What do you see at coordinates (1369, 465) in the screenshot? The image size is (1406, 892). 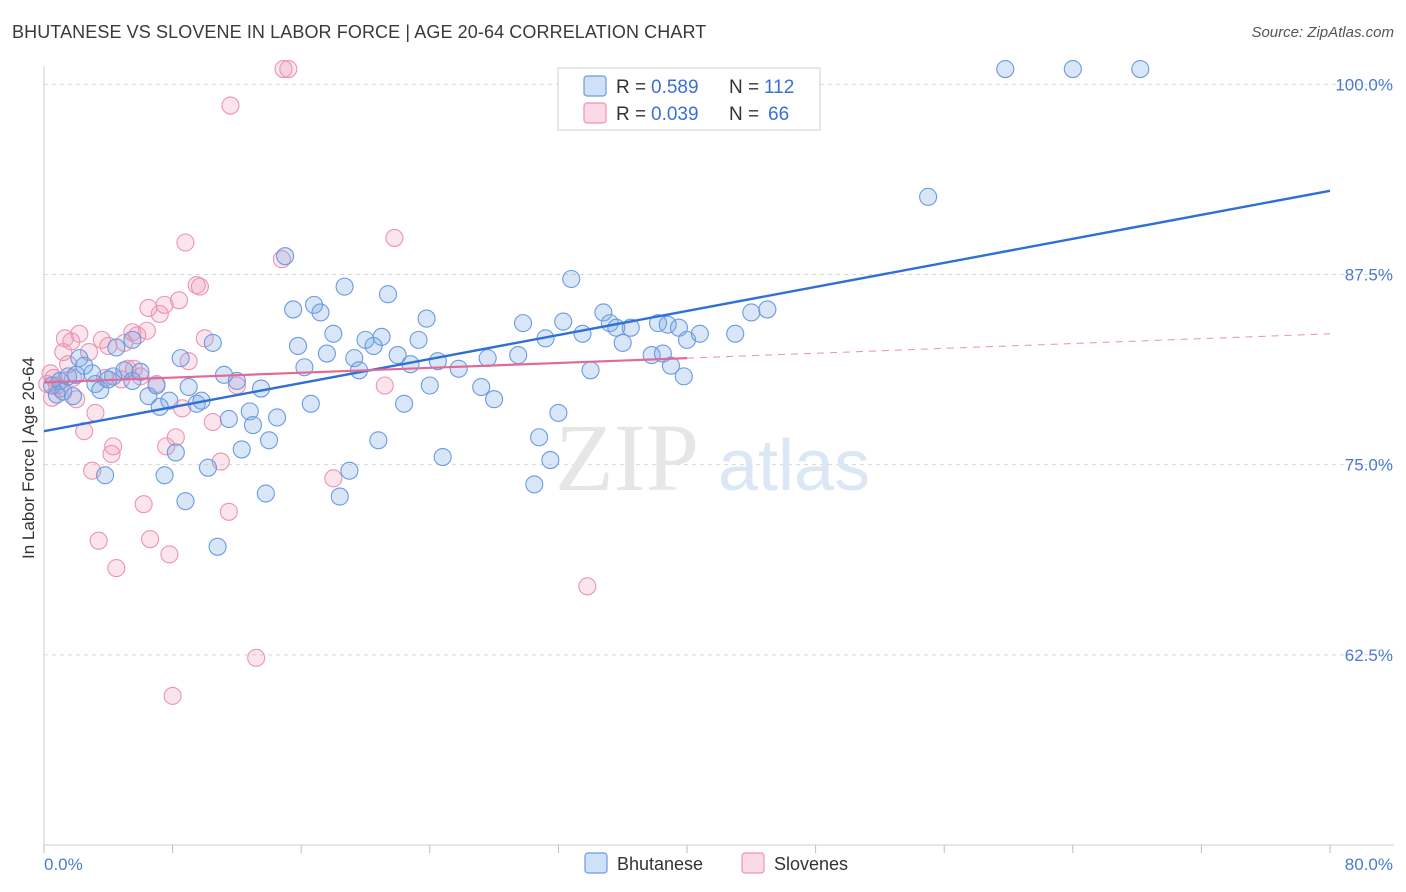 I see `y-tick-label-2: 75.0%` at bounding box center [1369, 465].